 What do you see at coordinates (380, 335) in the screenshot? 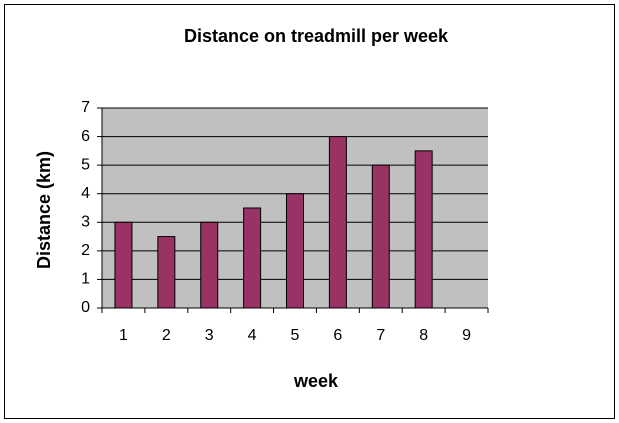
I see `x-tick-label: 7` at bounding box center [380, 335].